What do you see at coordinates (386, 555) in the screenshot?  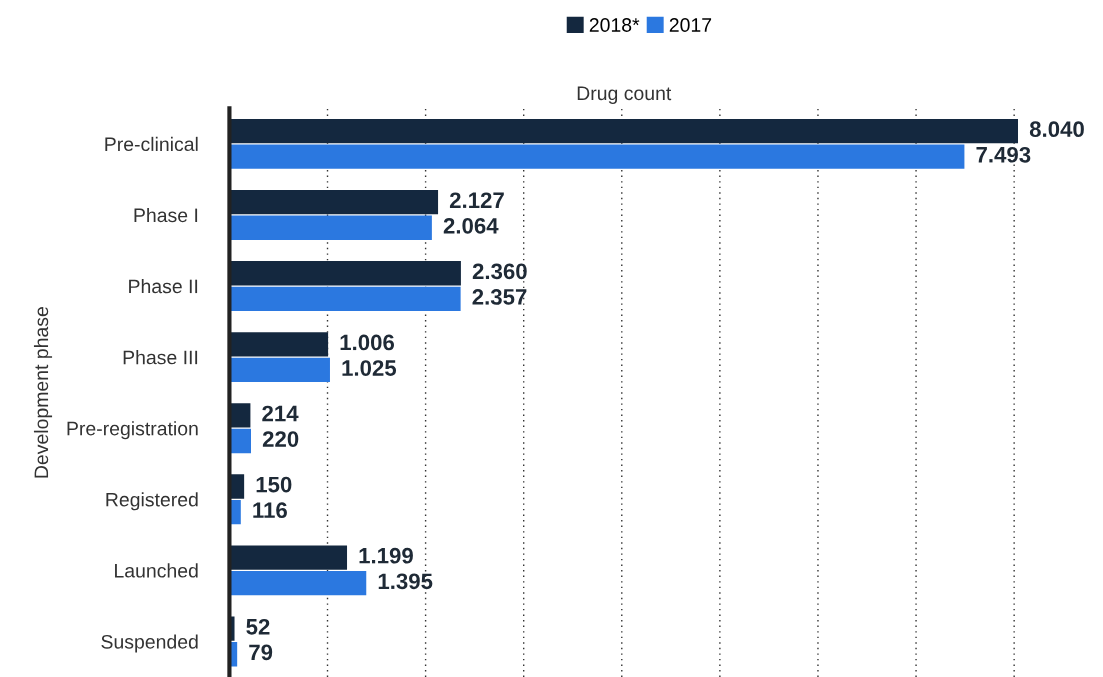 I see `data-label: 1.199` at bounding box center [386, 555].